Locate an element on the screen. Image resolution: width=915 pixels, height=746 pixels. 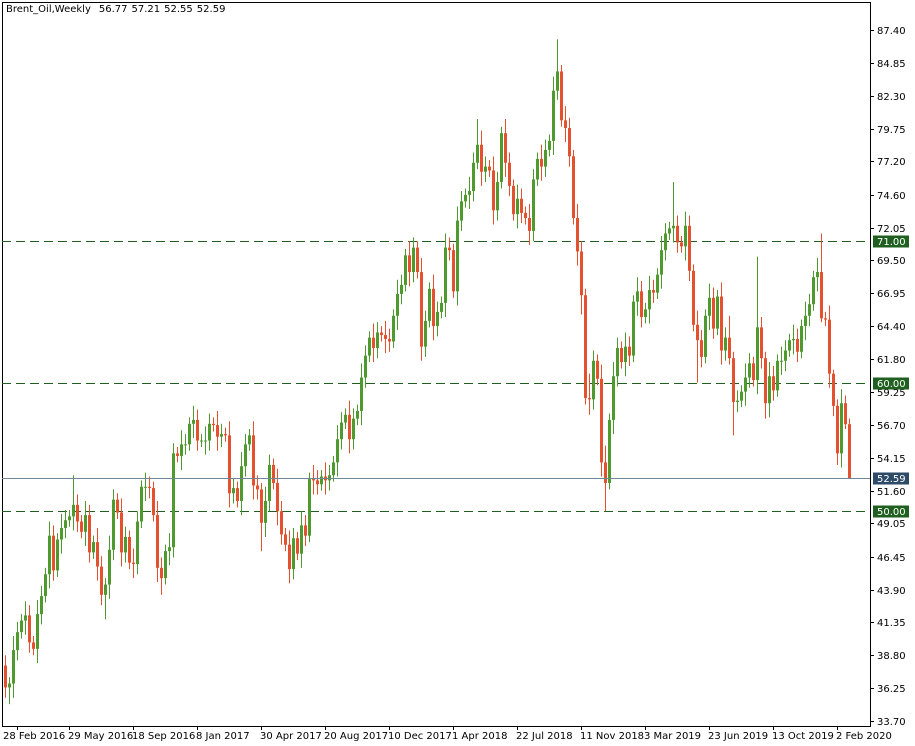
y-tick-label: 66.95 is located at coordinates (891, 294).